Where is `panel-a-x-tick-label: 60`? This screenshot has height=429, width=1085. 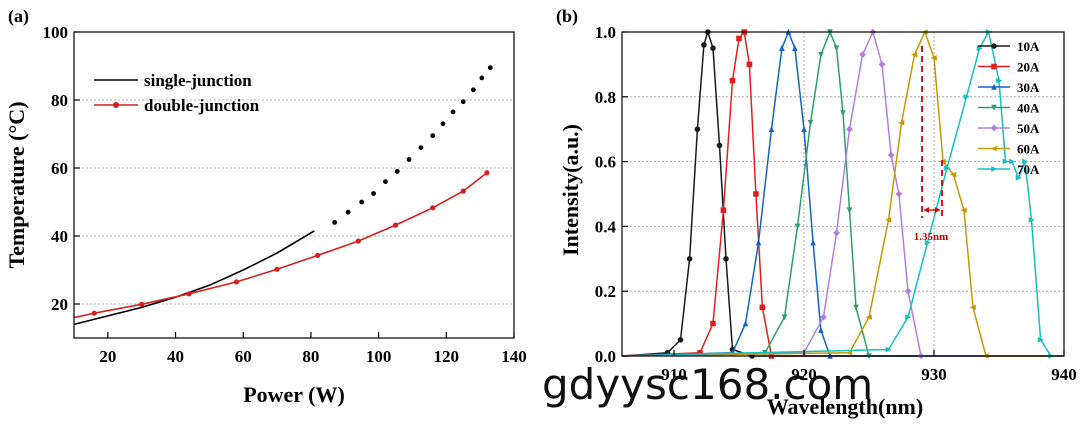 panel-a-x-tick-label: 60 is located at coordinates (243, 356).